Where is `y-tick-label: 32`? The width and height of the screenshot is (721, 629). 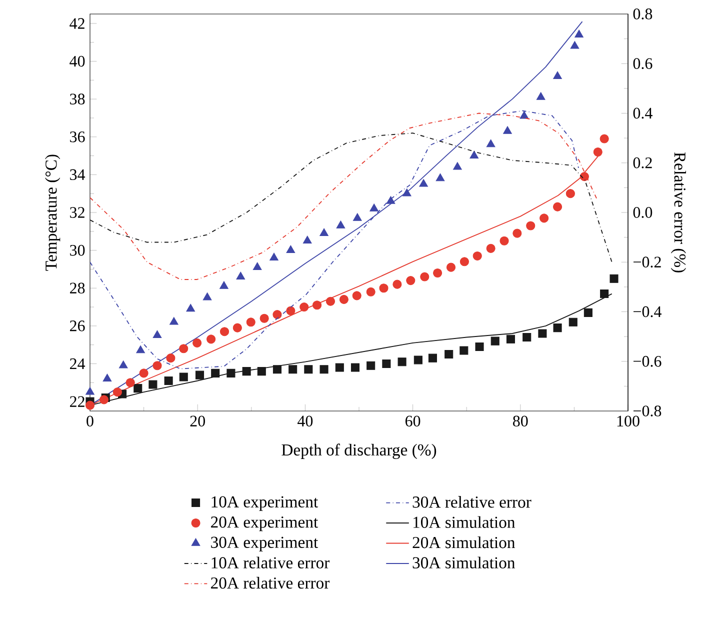
y-tick-label: 32 is located at coordinates (77, 212).